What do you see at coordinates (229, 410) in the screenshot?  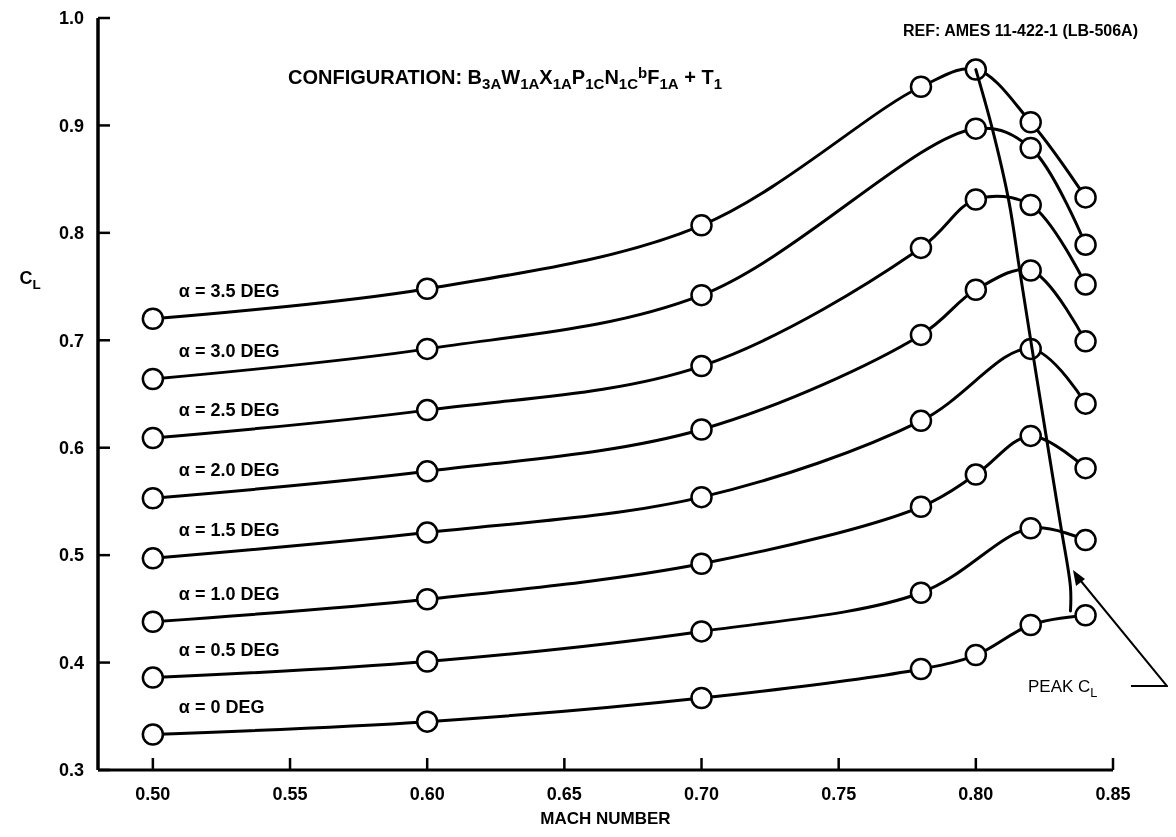 I see `series-label: α = 2.5 DEG` at bounding box center [229, 410].